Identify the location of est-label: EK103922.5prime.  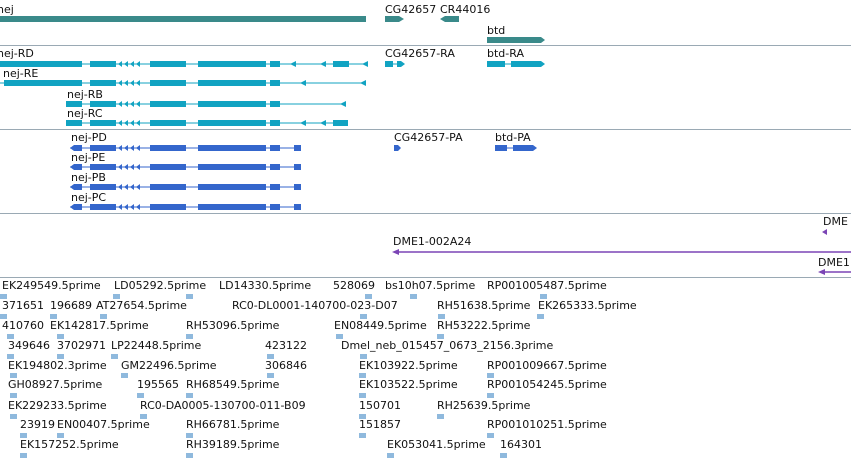
(408, 365).